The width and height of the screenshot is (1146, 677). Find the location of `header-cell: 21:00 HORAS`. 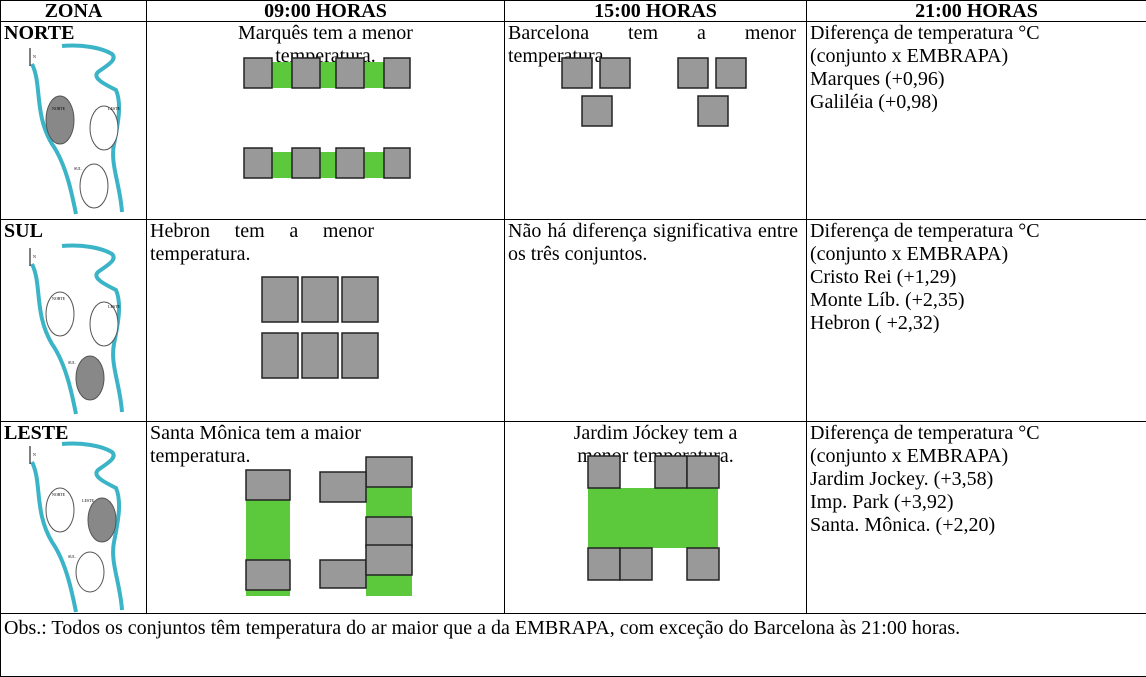

header-cell: 21:00 HORAS is located at coordinates (976, 11).